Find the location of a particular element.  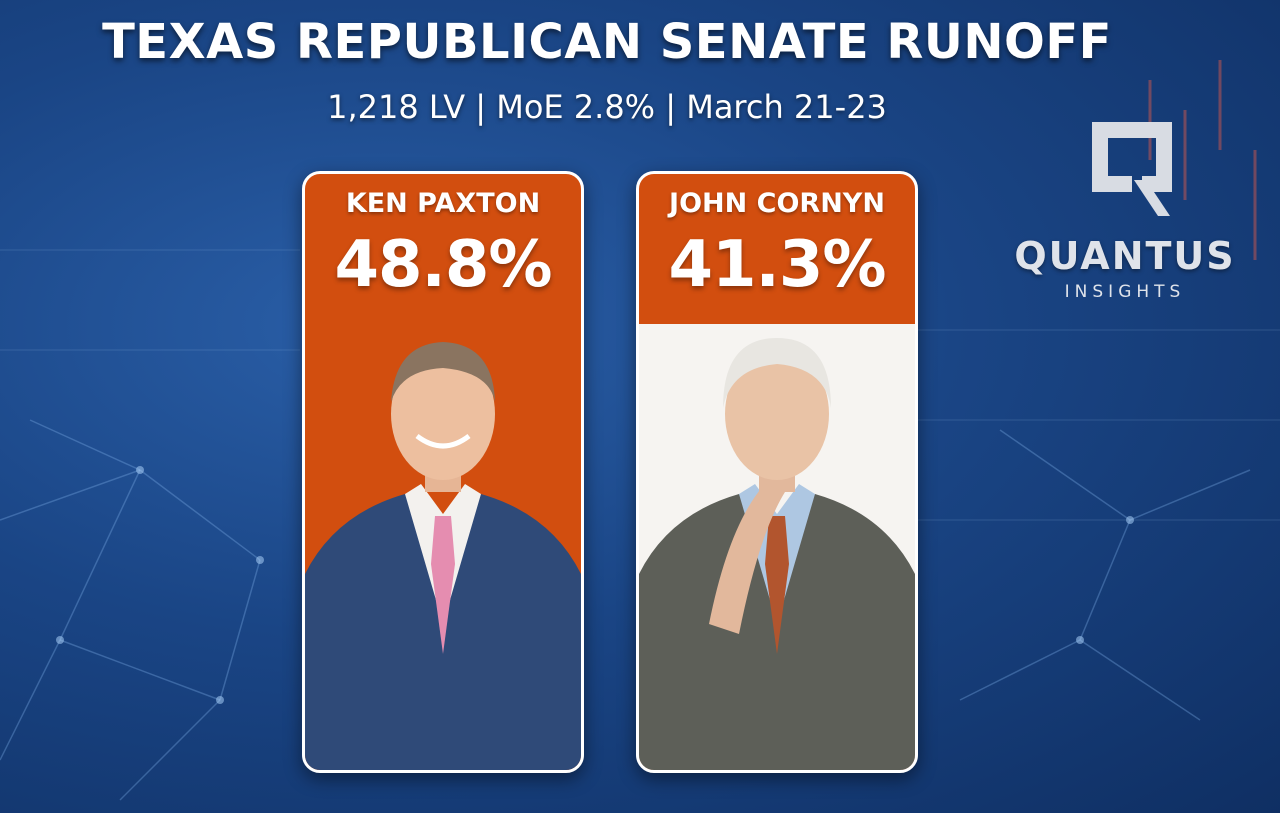

candidate-name: JOHN CORNYN is located at coordinates (777, 203).